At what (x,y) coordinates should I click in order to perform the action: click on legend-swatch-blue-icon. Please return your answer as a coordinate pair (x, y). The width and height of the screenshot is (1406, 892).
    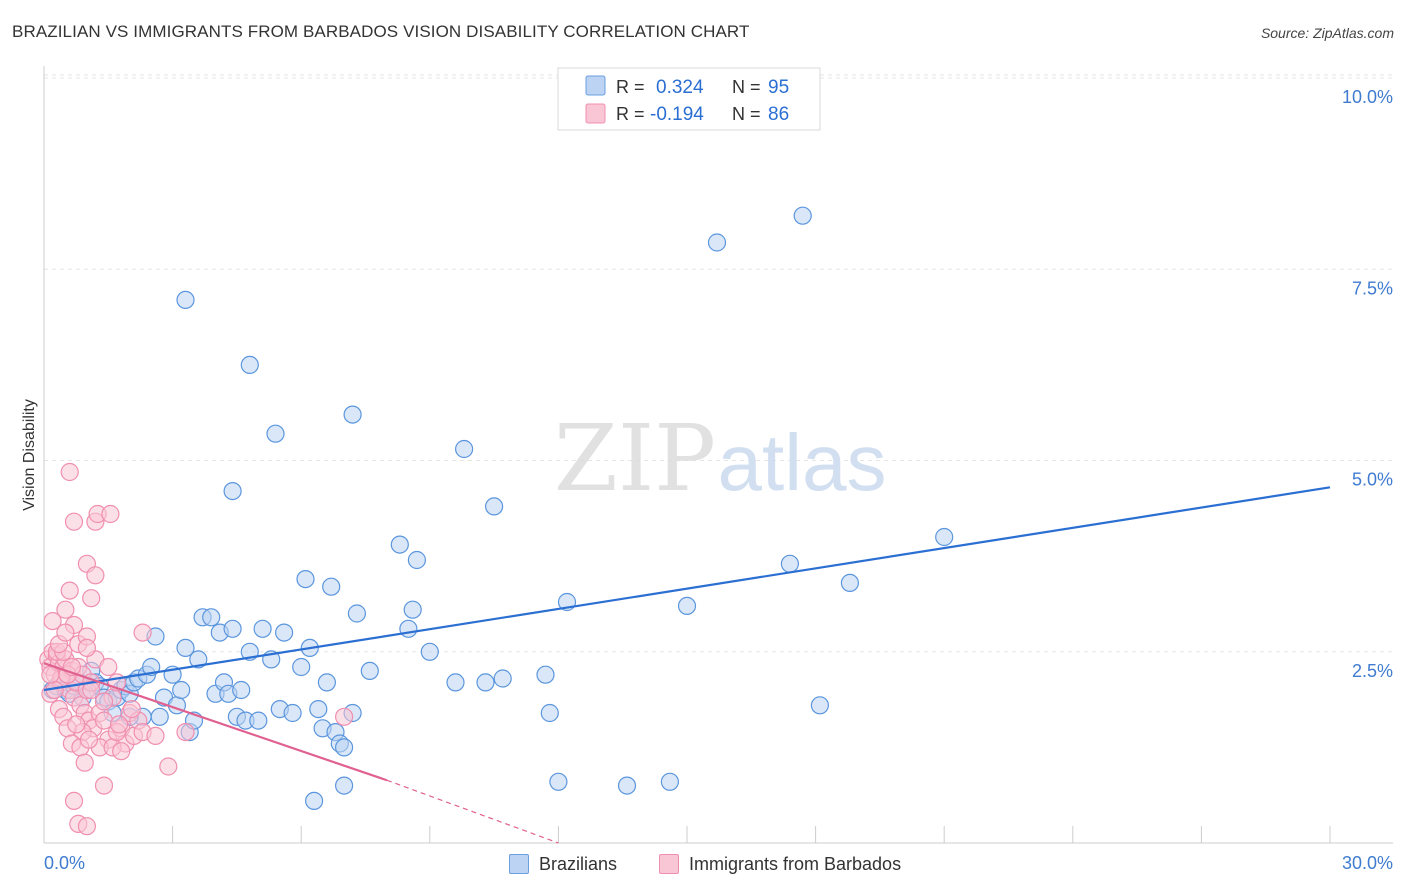
    Looking at the image, I should click on (519, 864).